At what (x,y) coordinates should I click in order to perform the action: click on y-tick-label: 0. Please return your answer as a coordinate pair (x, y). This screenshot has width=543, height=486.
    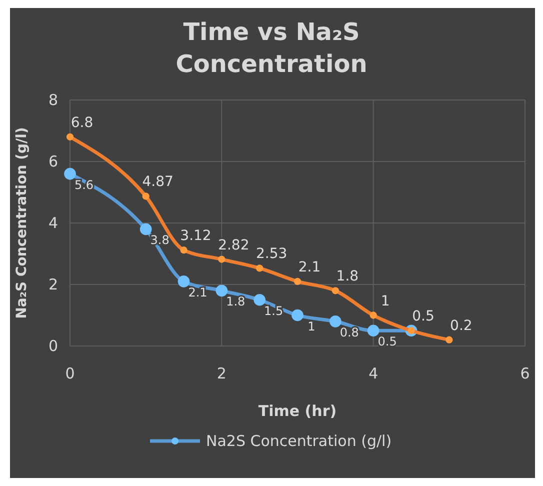
    Looking at the image, I should click on (53, 345).